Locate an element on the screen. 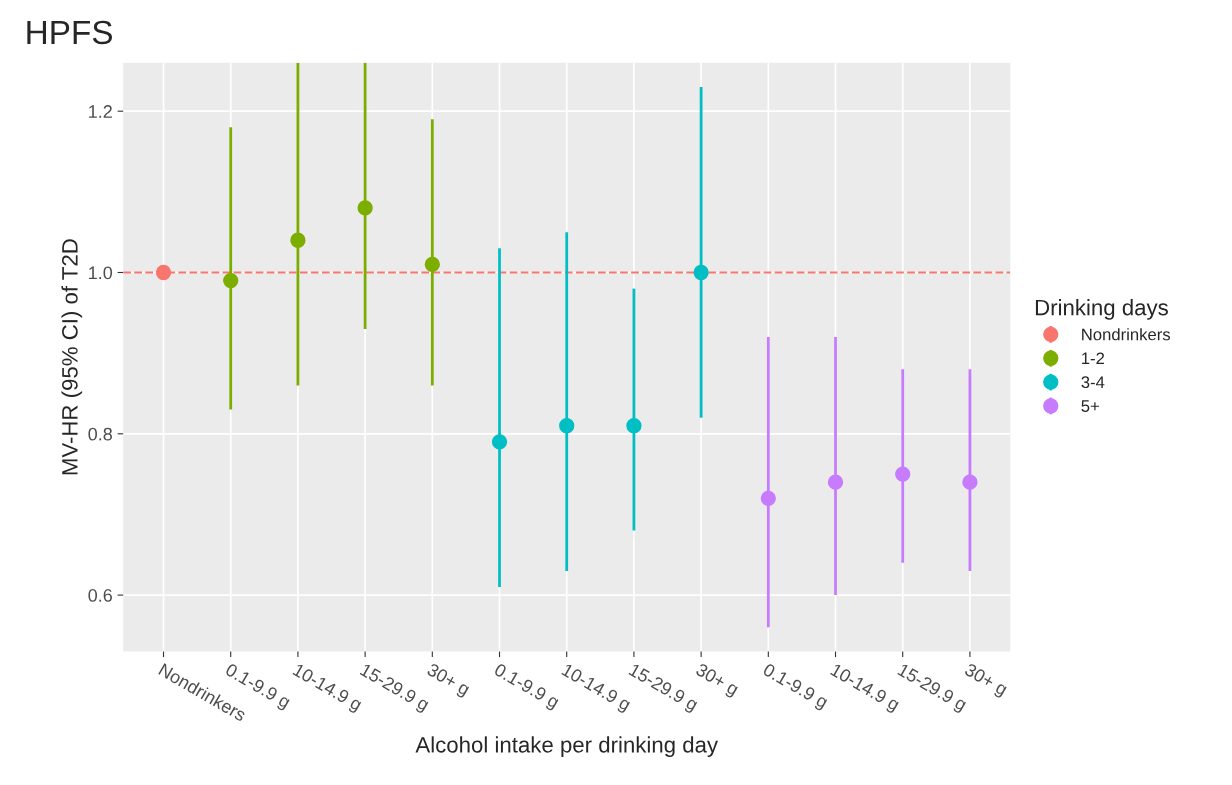 Image resolution: width=1232 pixels, height=785 pixels. legend-label: 5+ is located at coordinates (1090, 406).